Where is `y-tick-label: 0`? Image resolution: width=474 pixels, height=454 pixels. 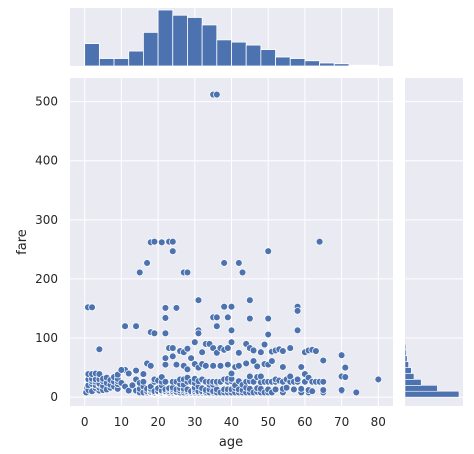
y-tick-label: 0 is located at coordinates (54, 397).